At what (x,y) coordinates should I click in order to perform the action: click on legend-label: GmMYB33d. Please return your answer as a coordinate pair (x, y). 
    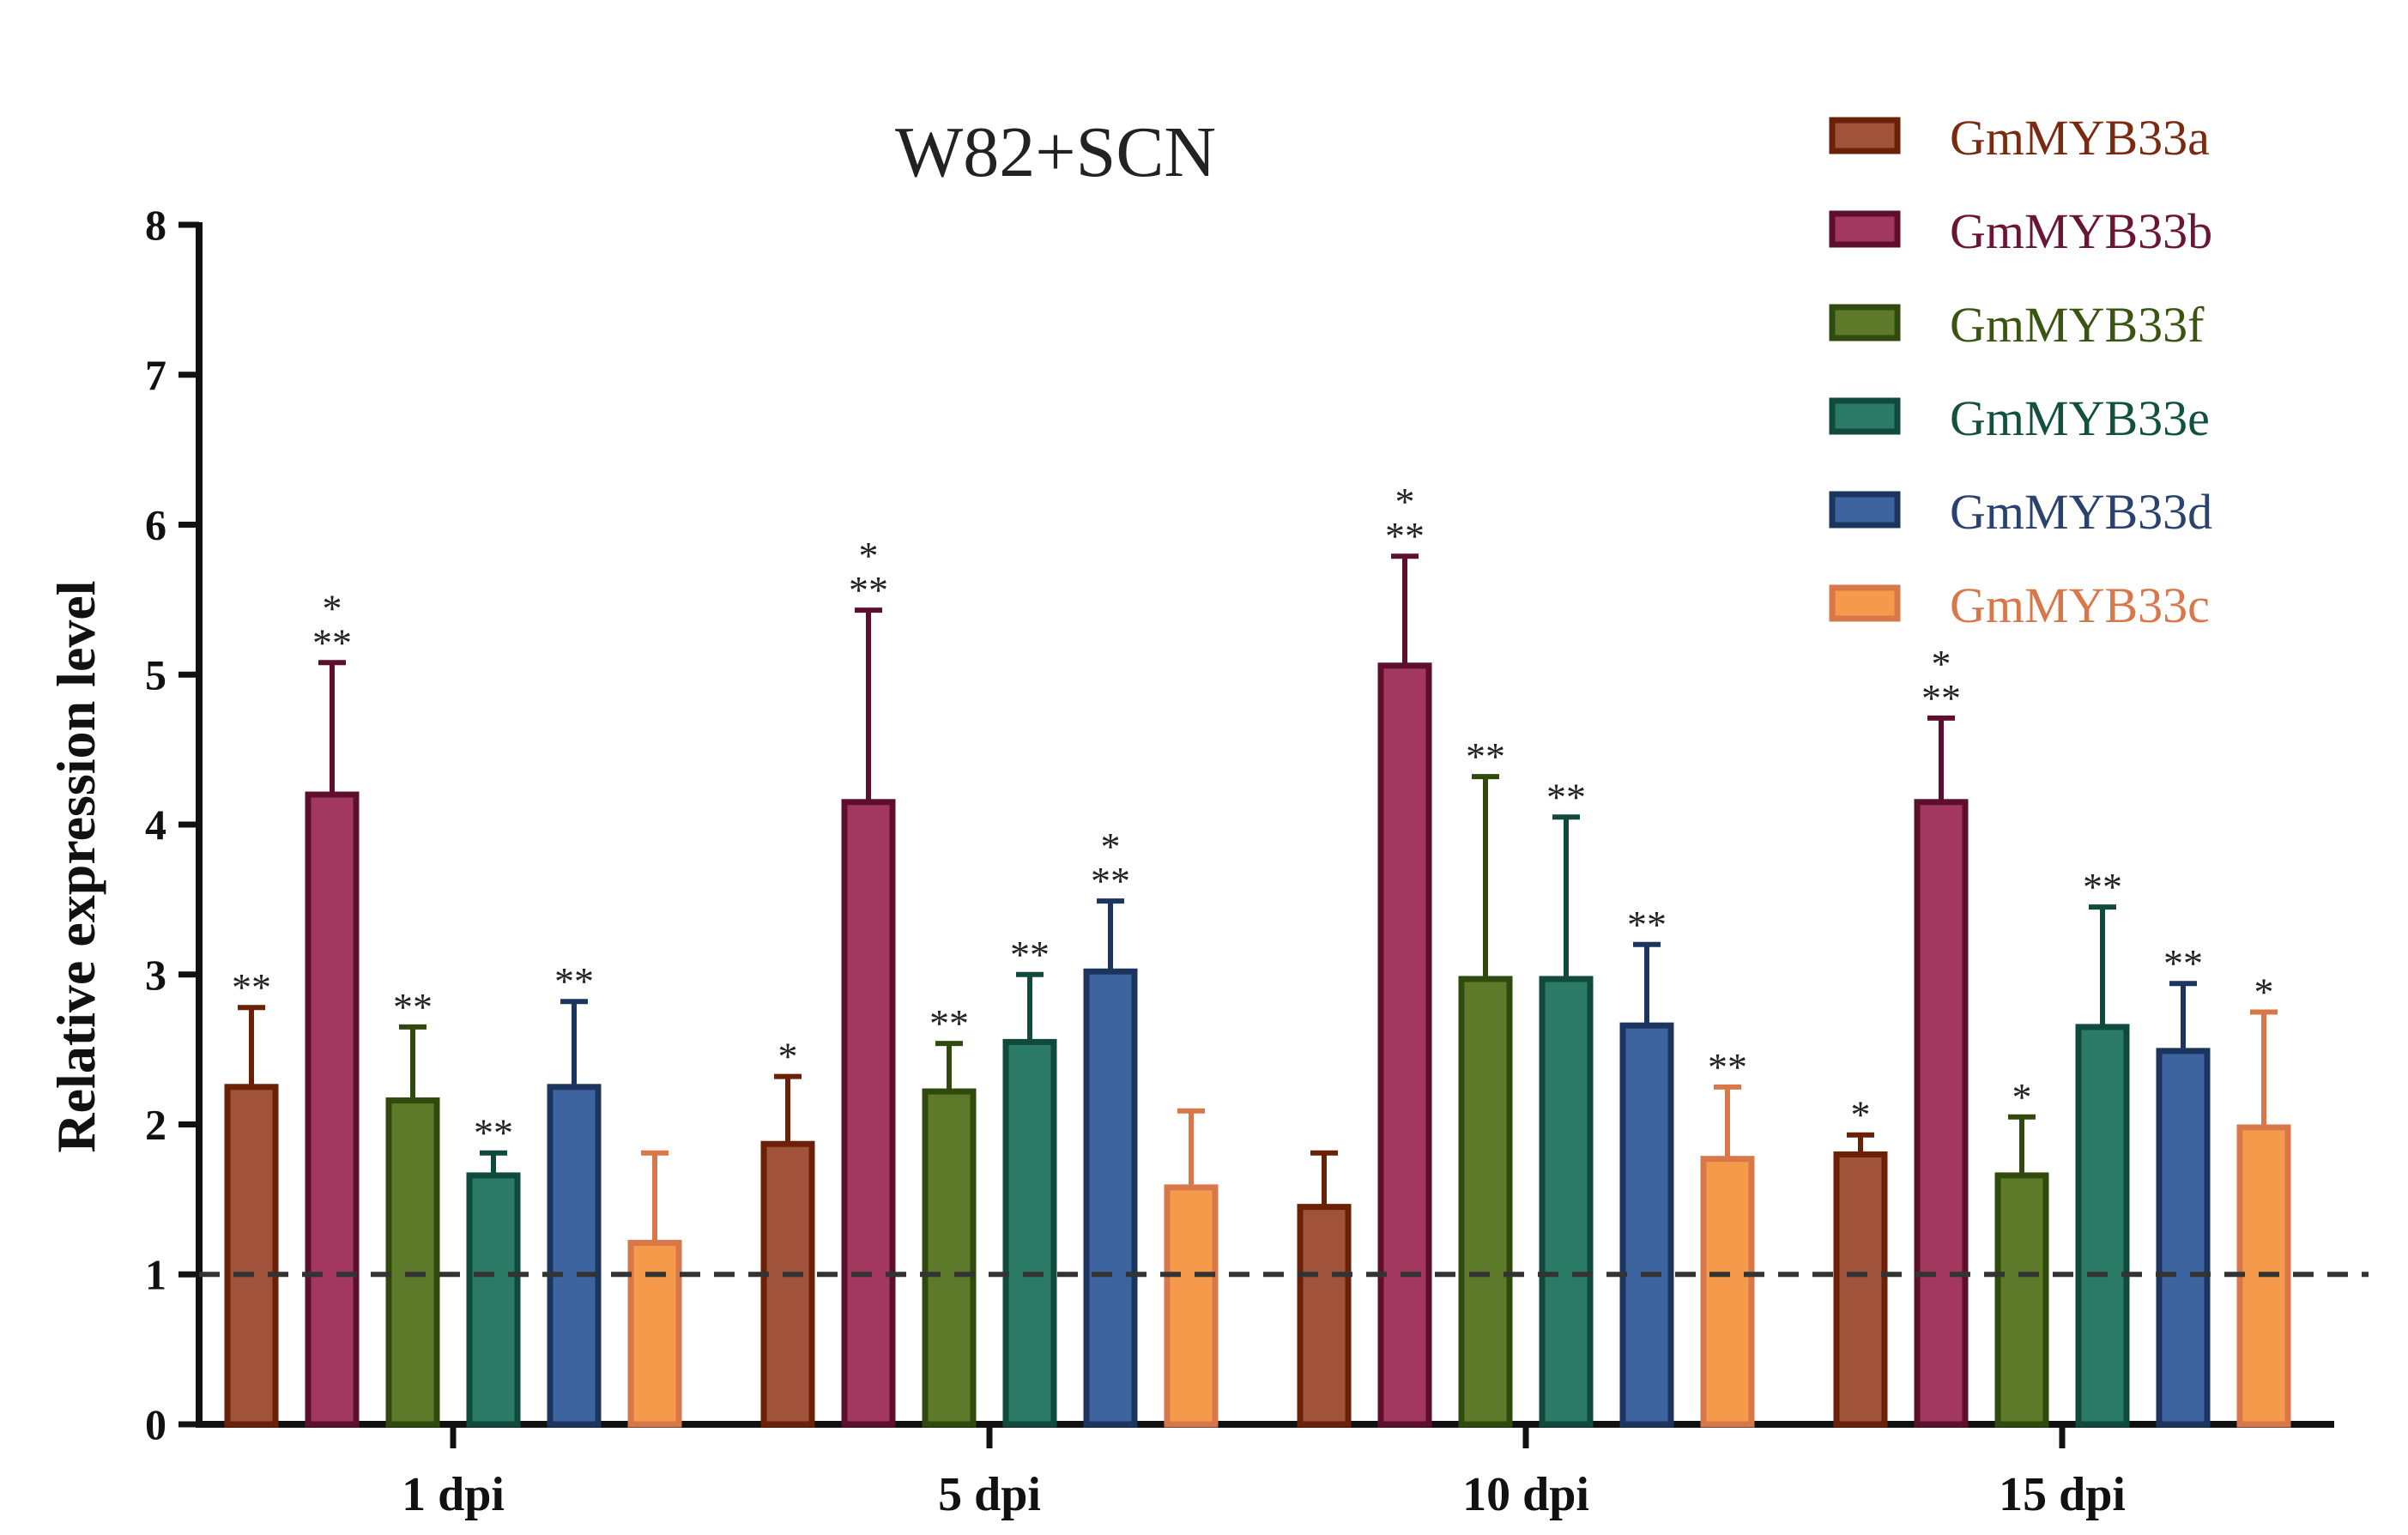
    Looking at the image, I should click on (2081, 512).